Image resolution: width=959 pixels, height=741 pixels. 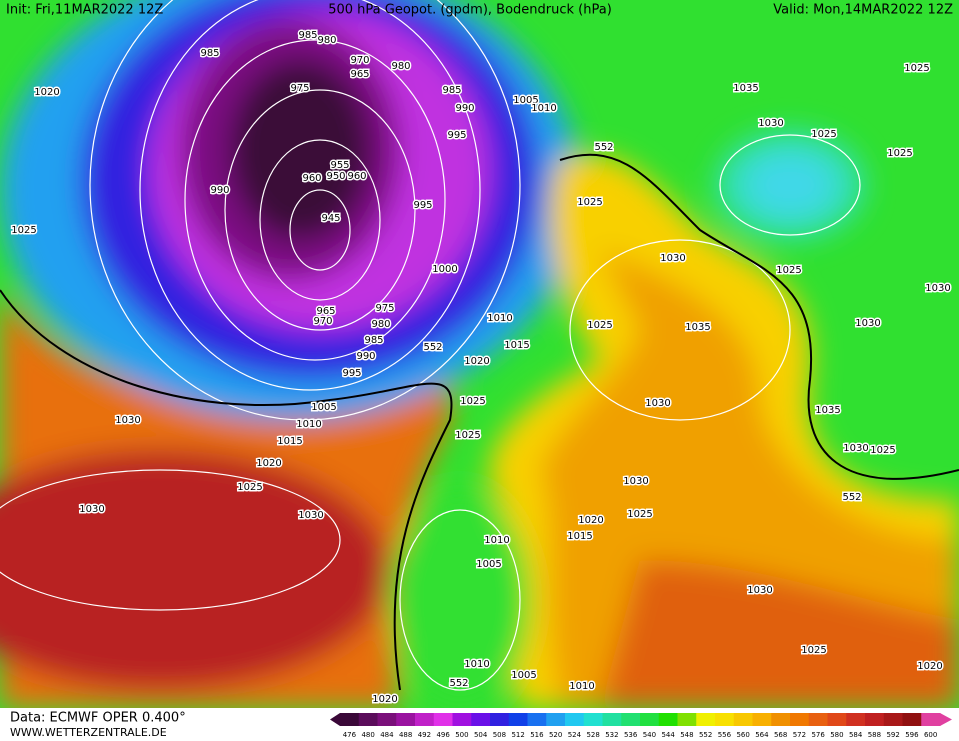 What do you see at coordinates (299, 88) in the screenshot?
I see `isobar-label: 975` at bounding box center [299, 88].